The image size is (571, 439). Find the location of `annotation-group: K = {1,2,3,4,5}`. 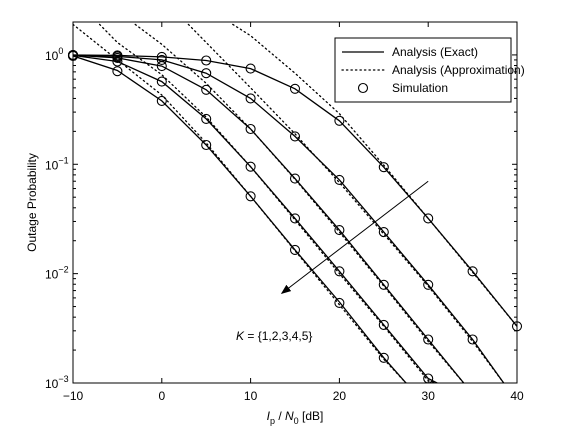

annotation-group: K = {1,2,3,4,5} is located at coordinates (332, 261).